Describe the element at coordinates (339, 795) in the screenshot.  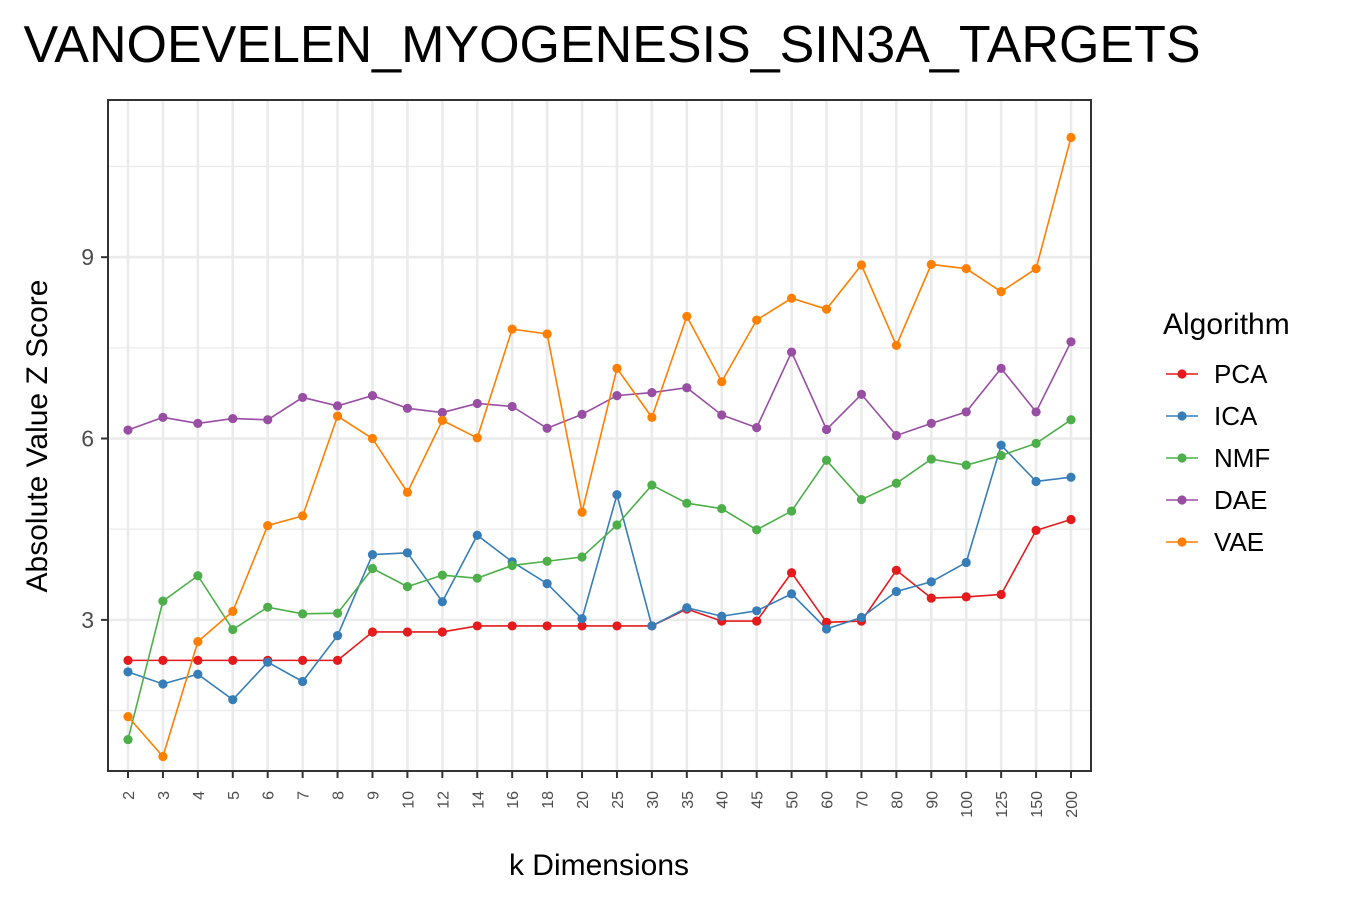
I see `x-tick-label: 8` at that location.